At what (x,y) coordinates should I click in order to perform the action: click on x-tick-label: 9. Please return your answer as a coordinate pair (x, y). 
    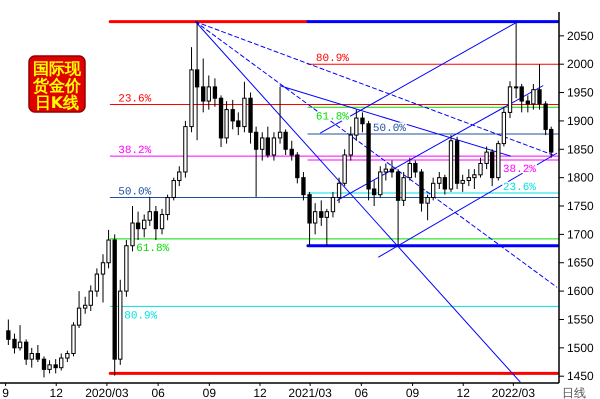
    Looking at the image, I should click on (6, 392).